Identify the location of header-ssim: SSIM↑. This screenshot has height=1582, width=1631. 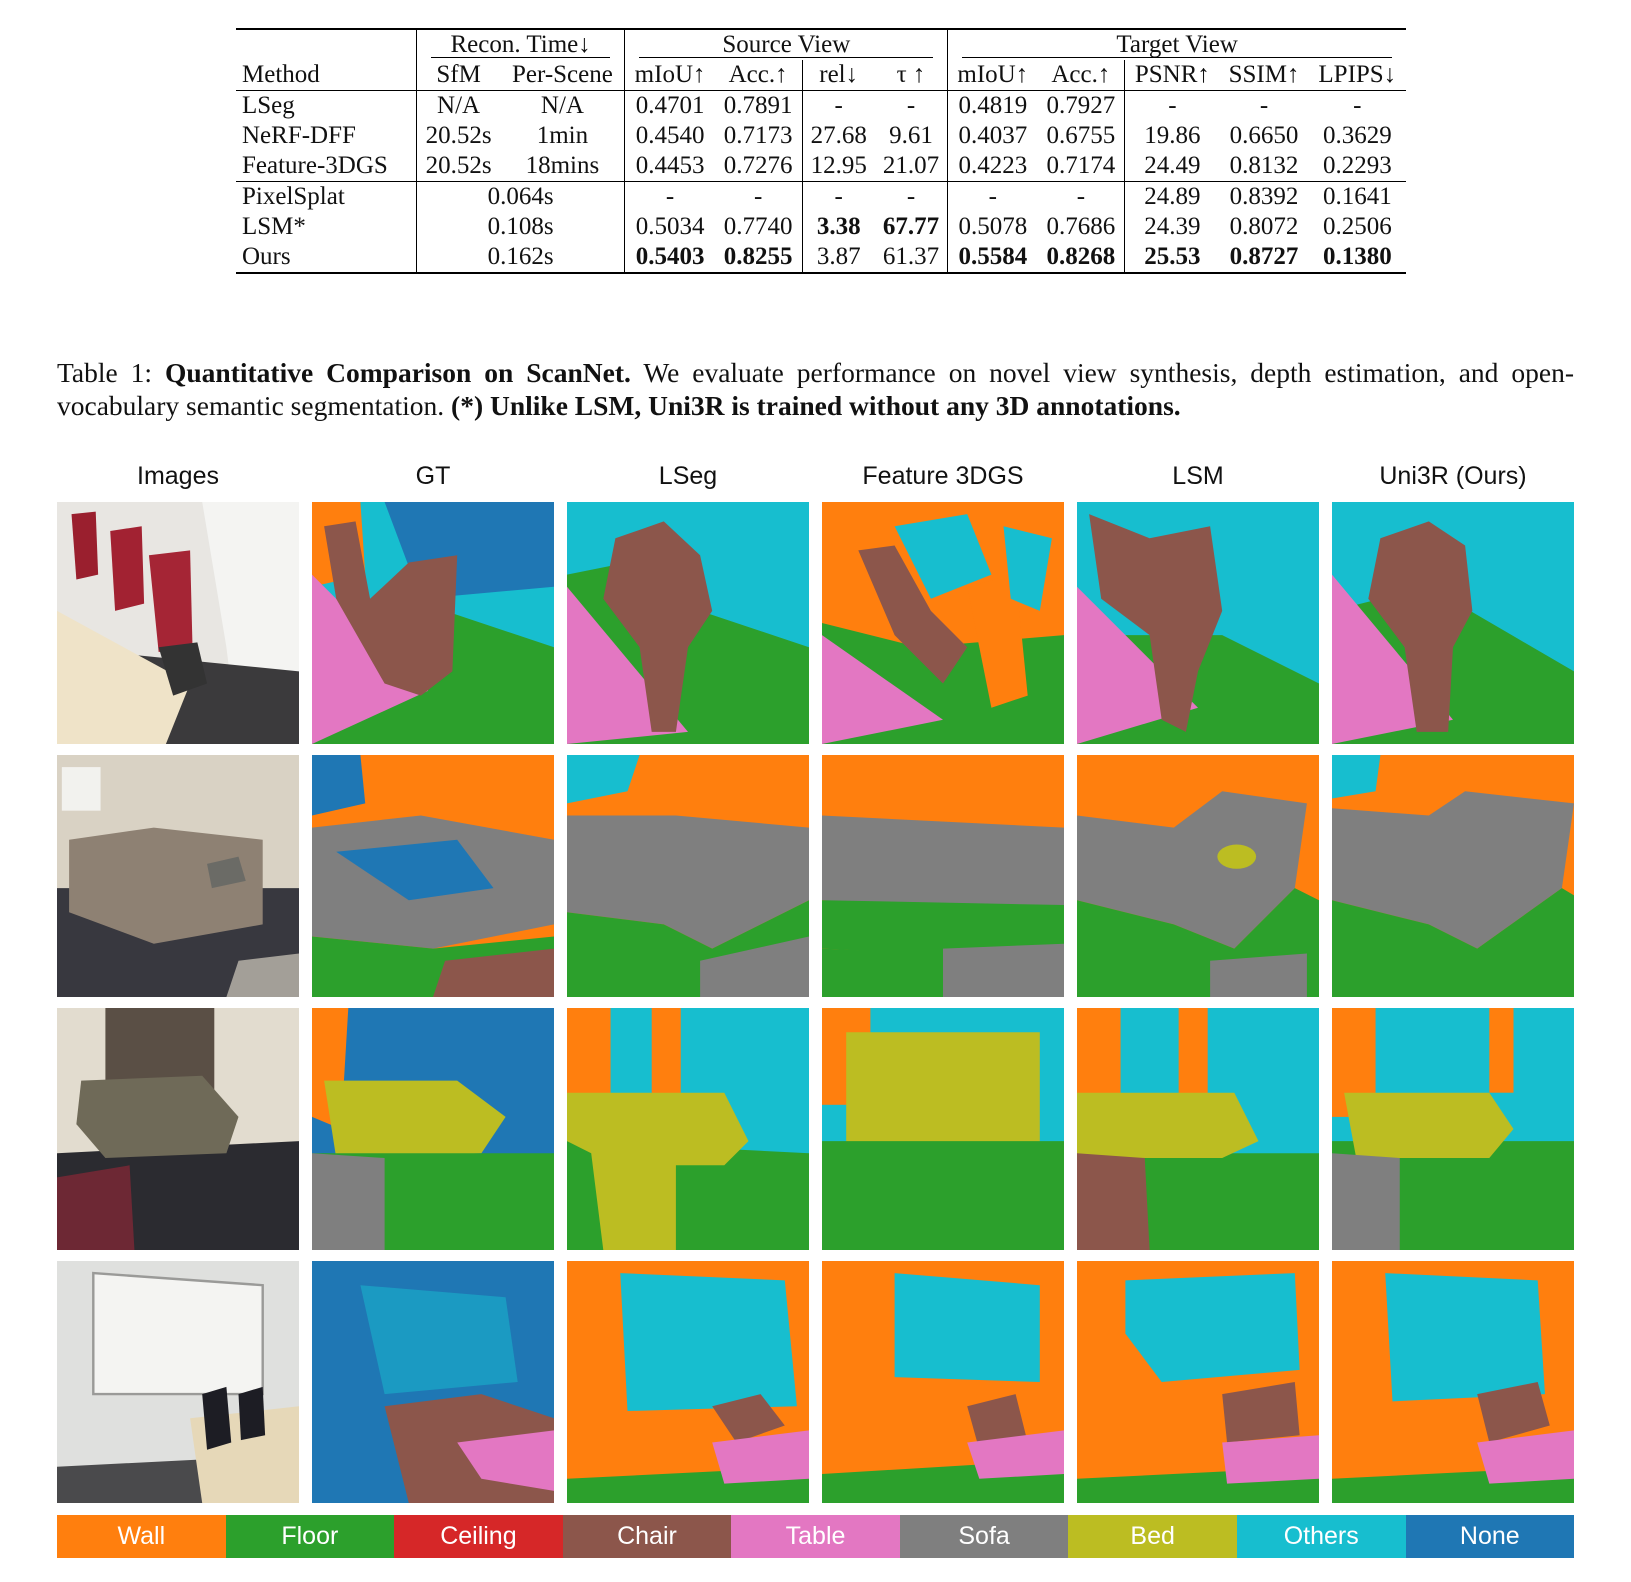
(1264, 74).